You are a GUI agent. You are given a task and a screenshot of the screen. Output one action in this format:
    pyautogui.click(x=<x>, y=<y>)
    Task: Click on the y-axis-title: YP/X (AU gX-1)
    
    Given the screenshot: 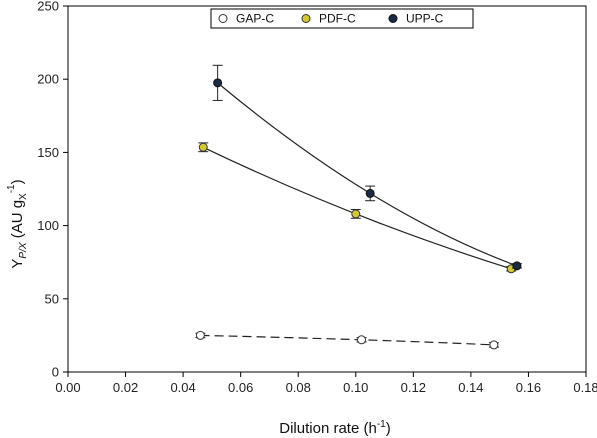 What is the action you would take?
    pyautogui.click(x=17, y=223)
    